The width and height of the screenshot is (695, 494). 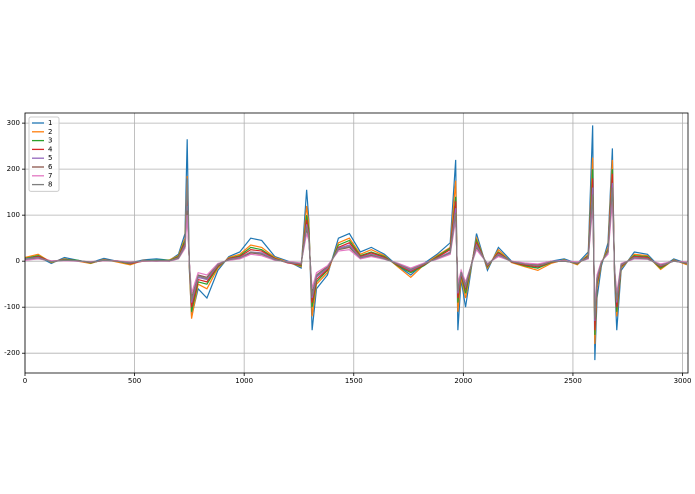 I want to click on y-tick-label: 300, so click(x=13, y=123).